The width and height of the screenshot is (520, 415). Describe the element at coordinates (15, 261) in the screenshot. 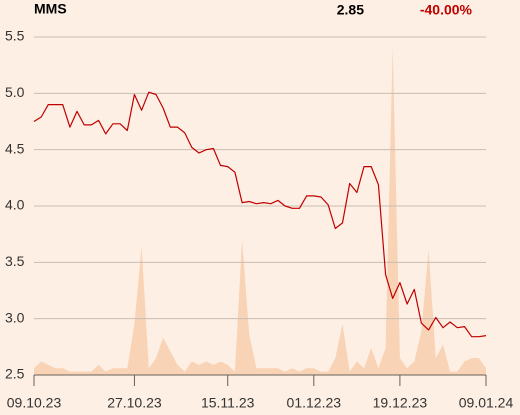

I see `y-tick-label: 3.5` at that location.